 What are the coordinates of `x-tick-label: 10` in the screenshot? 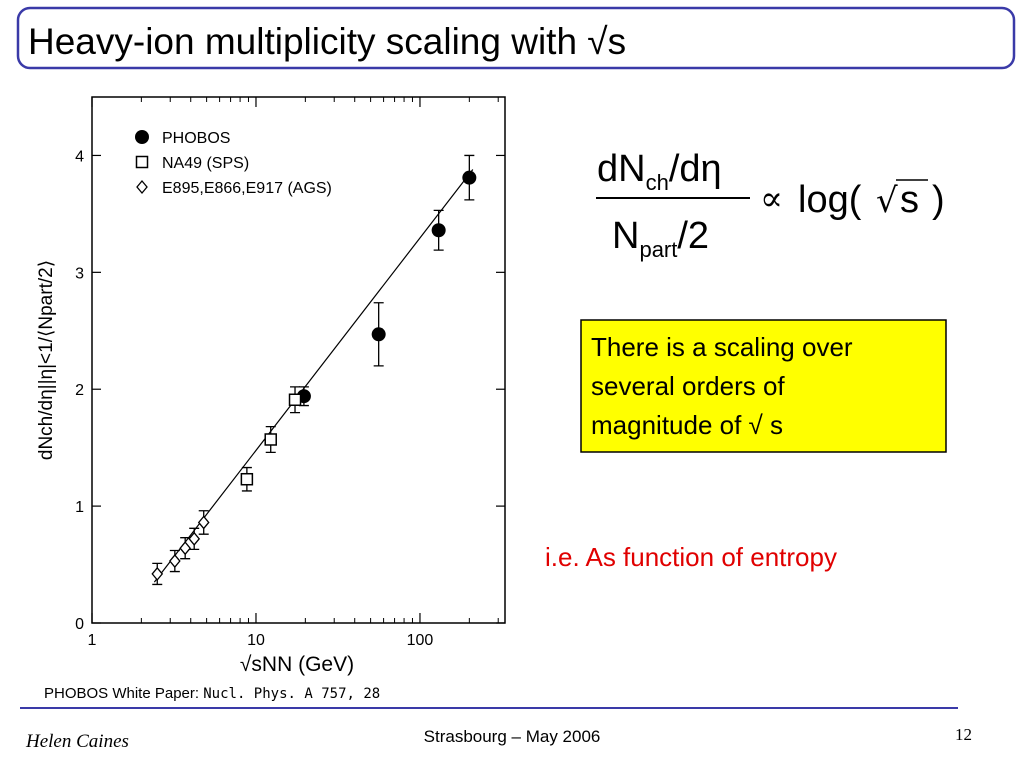 It's located at (256, 640).